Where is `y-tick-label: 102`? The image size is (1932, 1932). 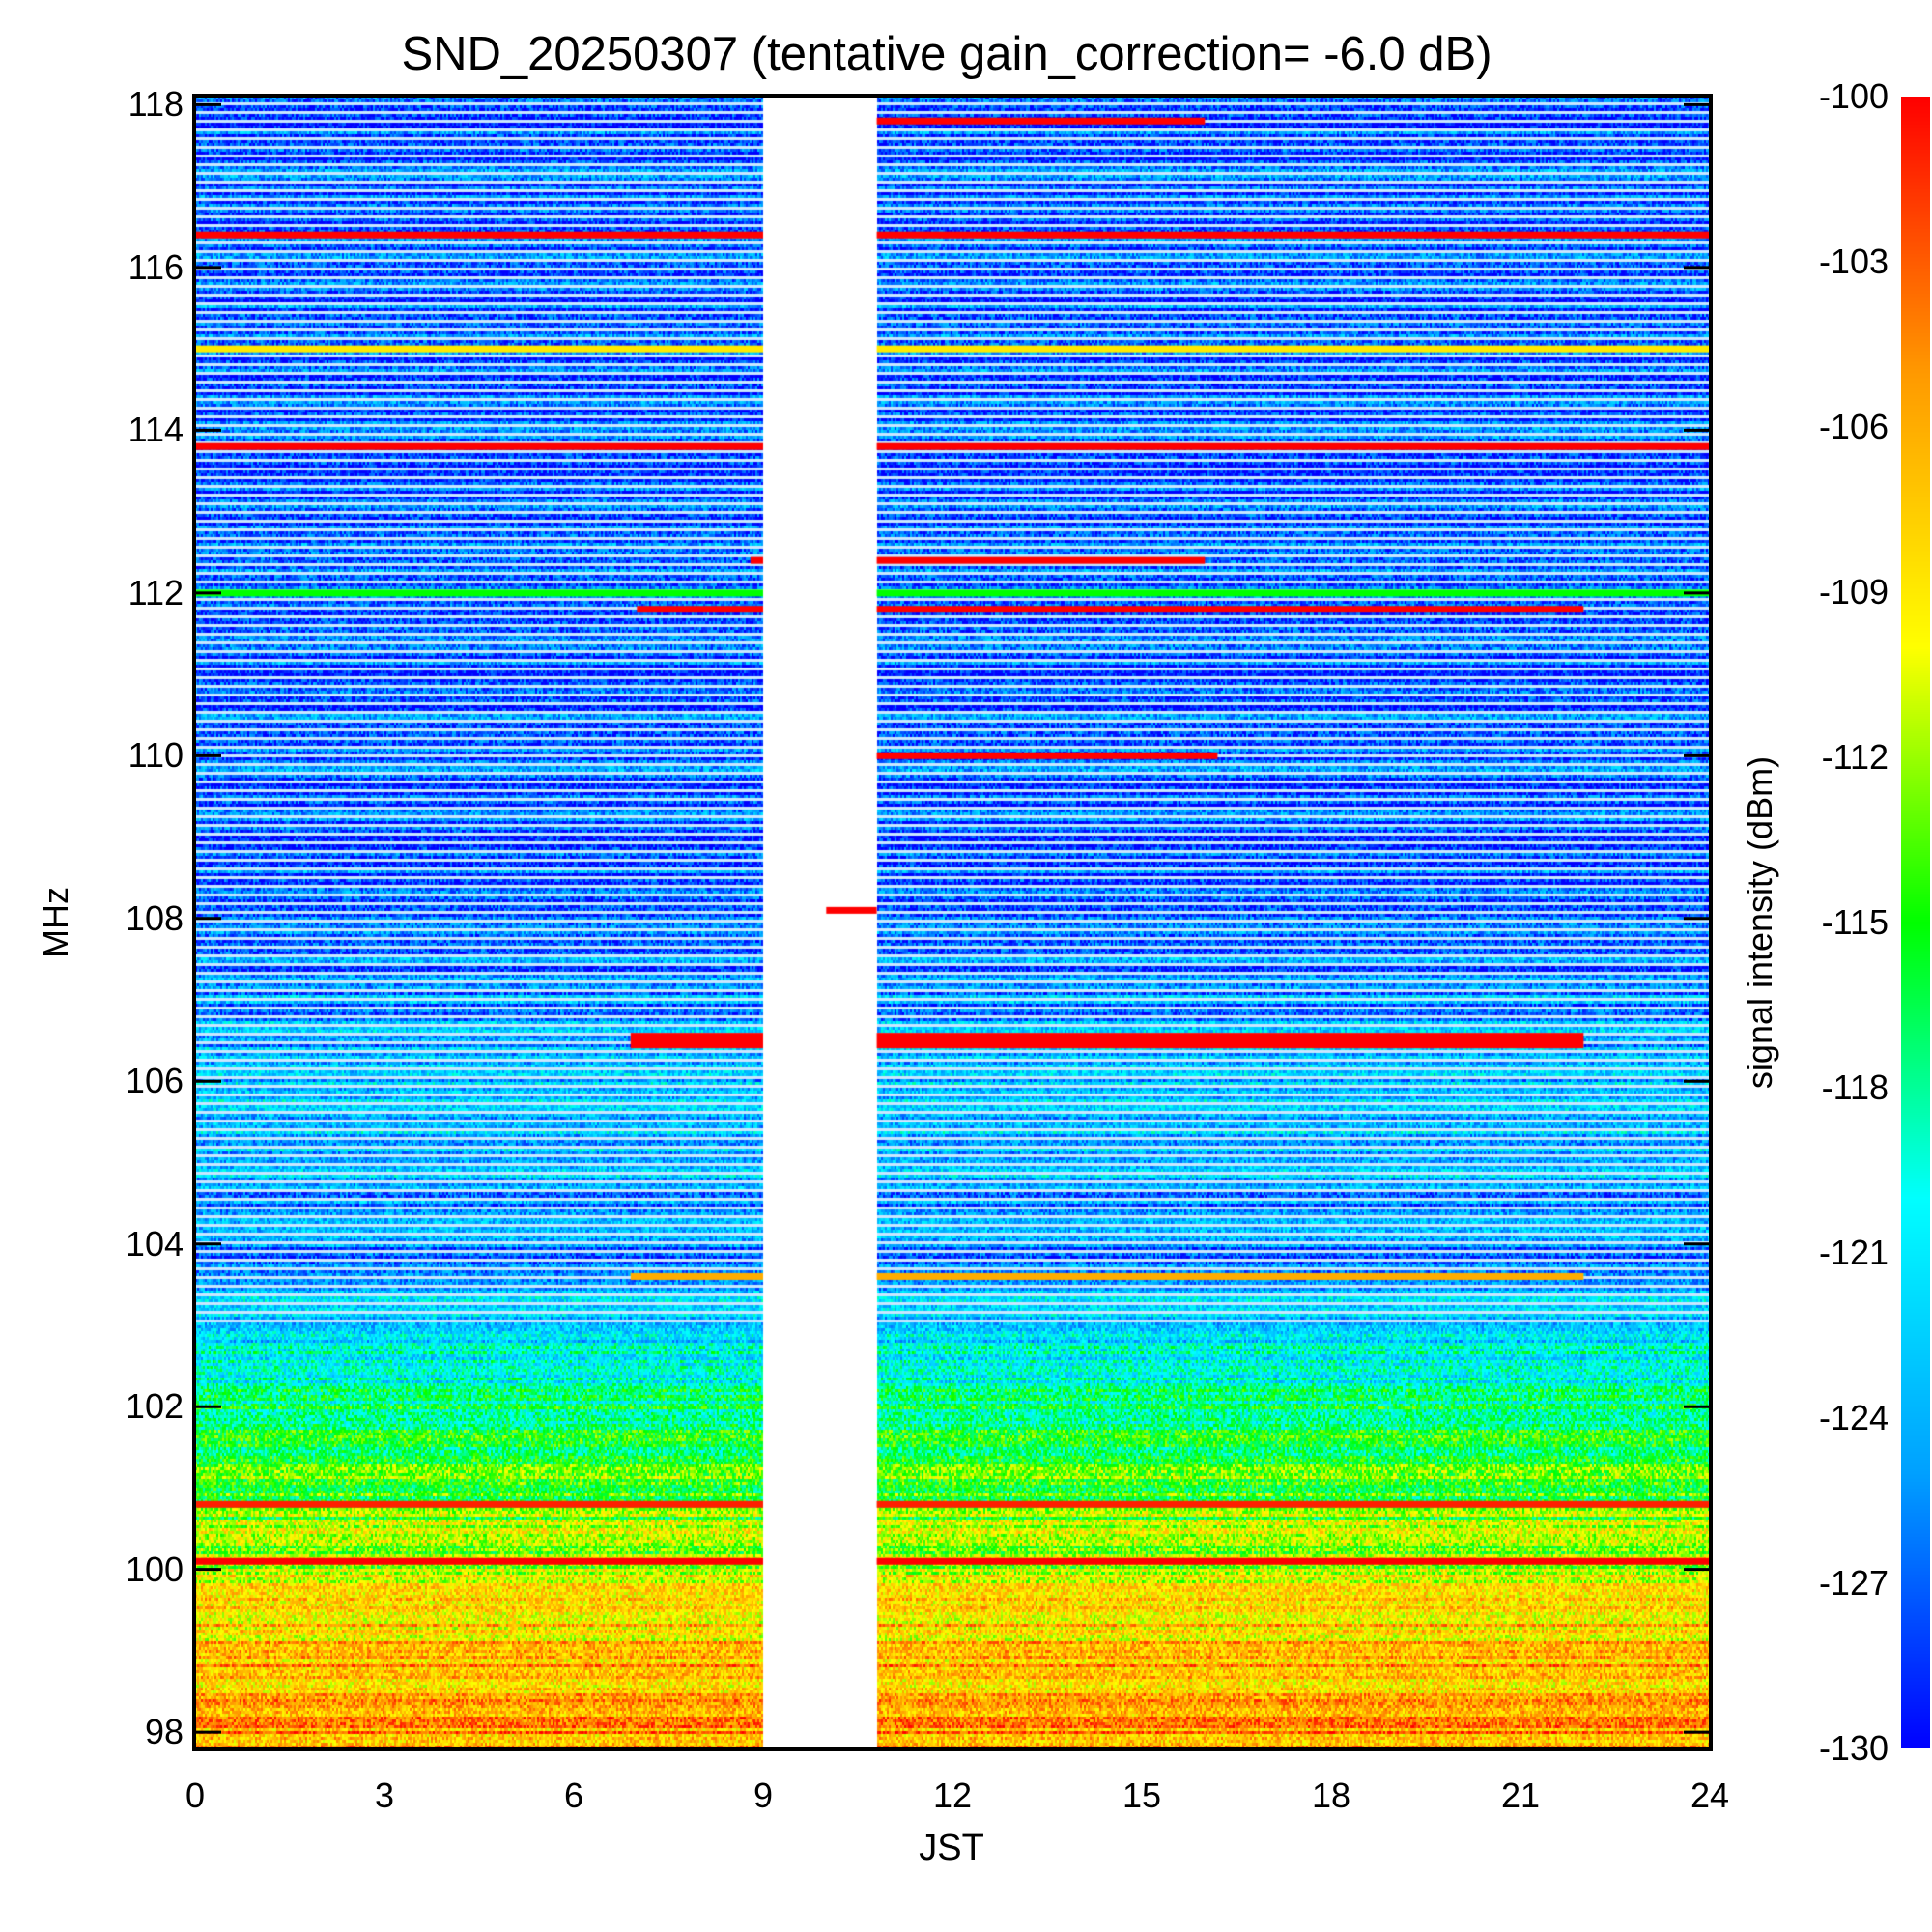
y-tick-label: 102 is located at coordinates (154, 1406).